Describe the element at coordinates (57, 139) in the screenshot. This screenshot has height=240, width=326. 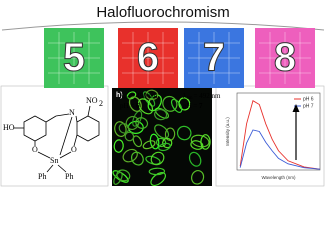
I see `structure-bonds` at that location.